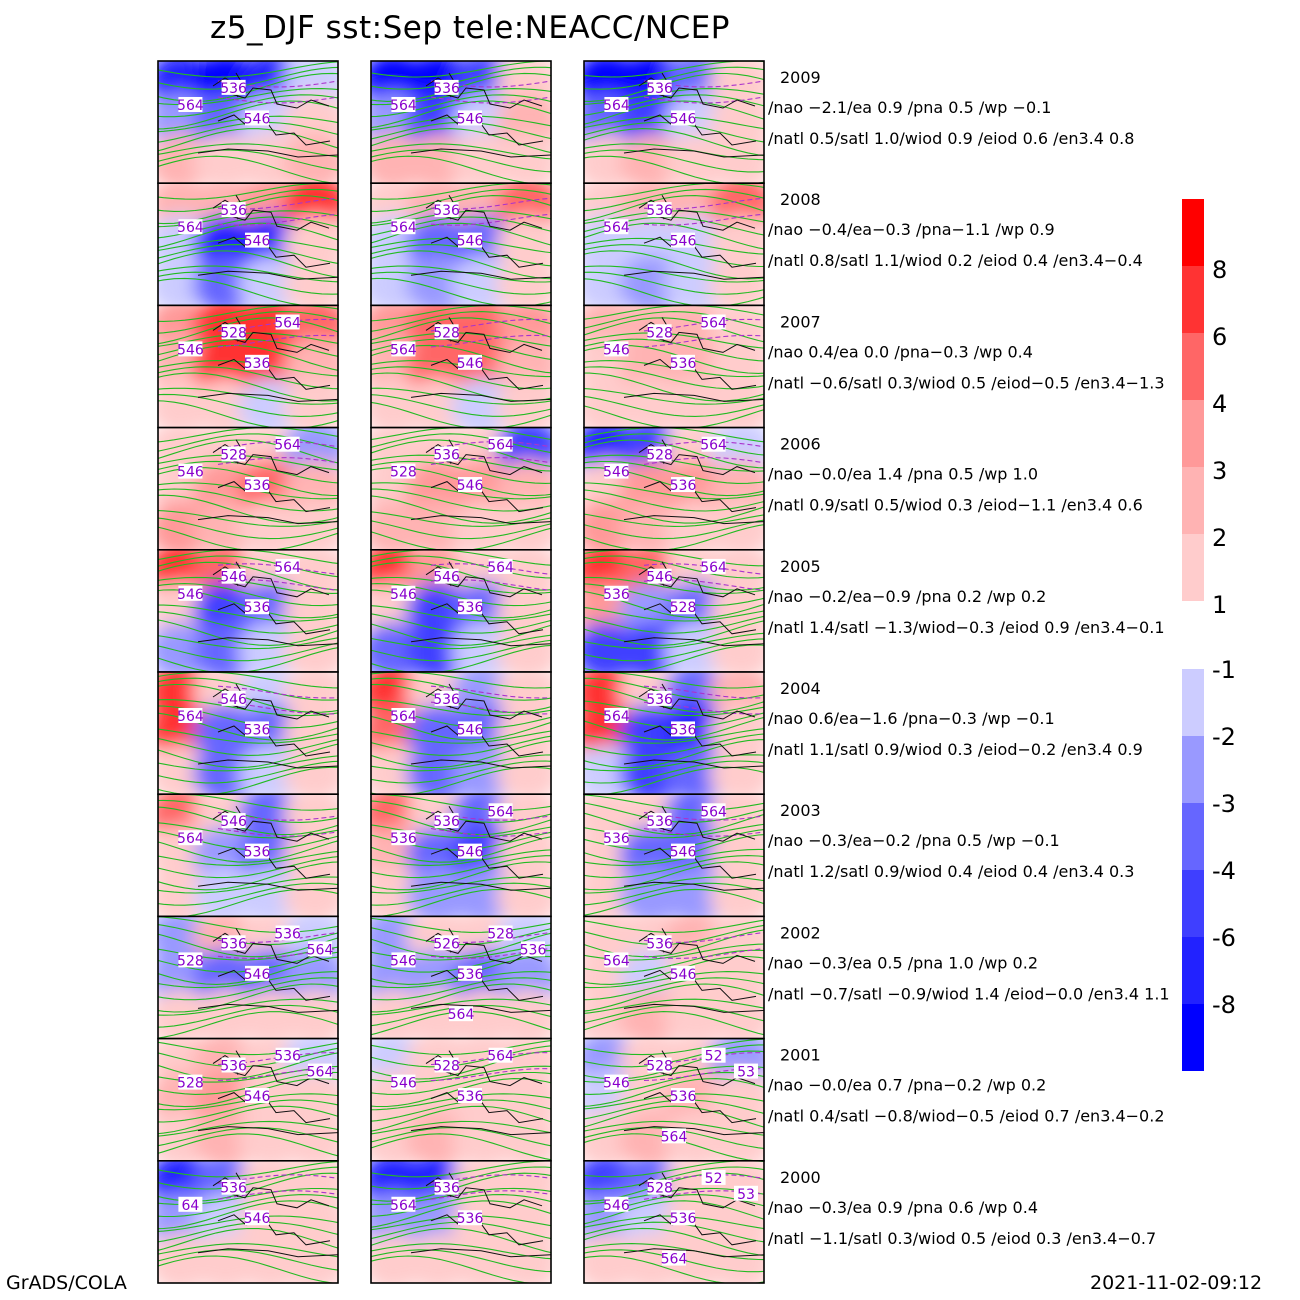 The width and height of the screenshot is (1300, 1300). I want to click on anomaly-panel: 546 528 536 564, so click(674, 610).